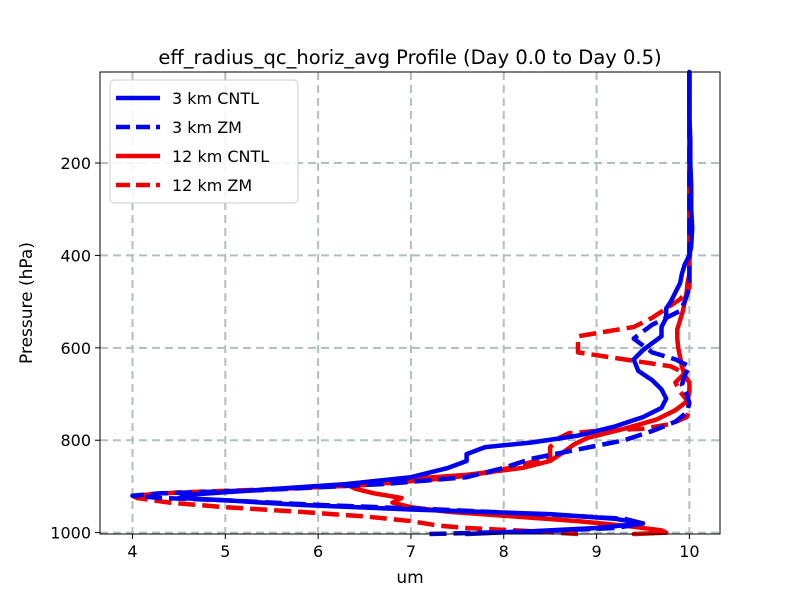 The image size is (800, 600). What do you see at coordinates (70, 533) in the screenshot?
I see `y-tick-label: 1000` at bounding box center [70, 533].